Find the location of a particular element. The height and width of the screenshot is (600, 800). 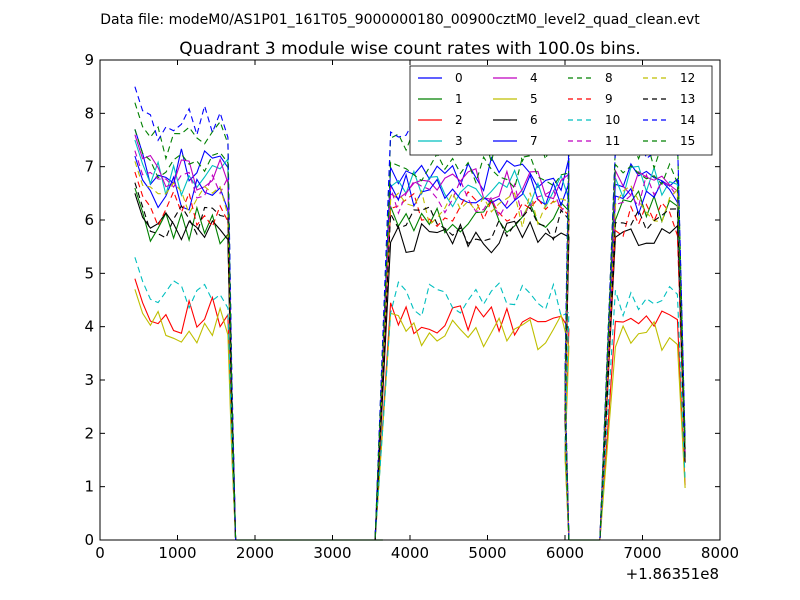

legend-label-4: 4 is located at coordinates (534, 78).